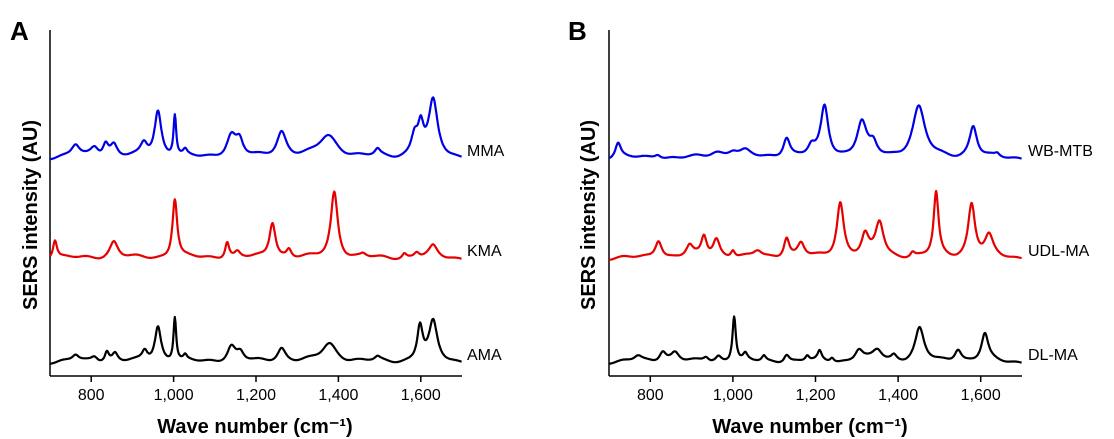  Describe the element at coordinates (589, 215) in the screenshot. I see `panel-b-ylabel: SERS intensity (AU)` at that location.